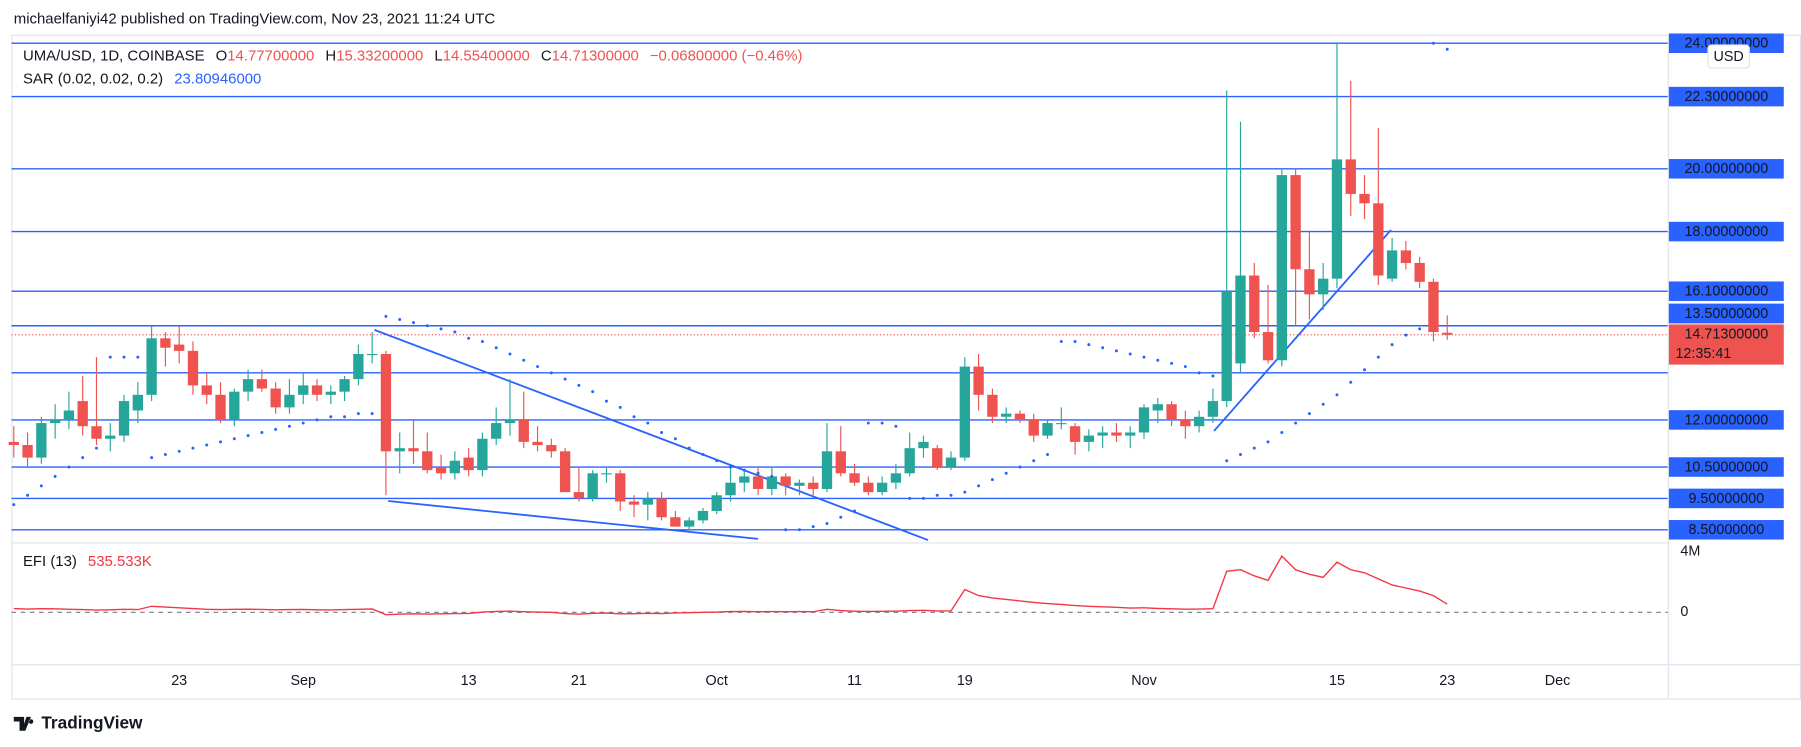 This screenshot has width=1801, height=747. What do you see at coordinates (1726, 344) in the screenshot?
I see `last-price-box` at bounding box center [1726, 344].